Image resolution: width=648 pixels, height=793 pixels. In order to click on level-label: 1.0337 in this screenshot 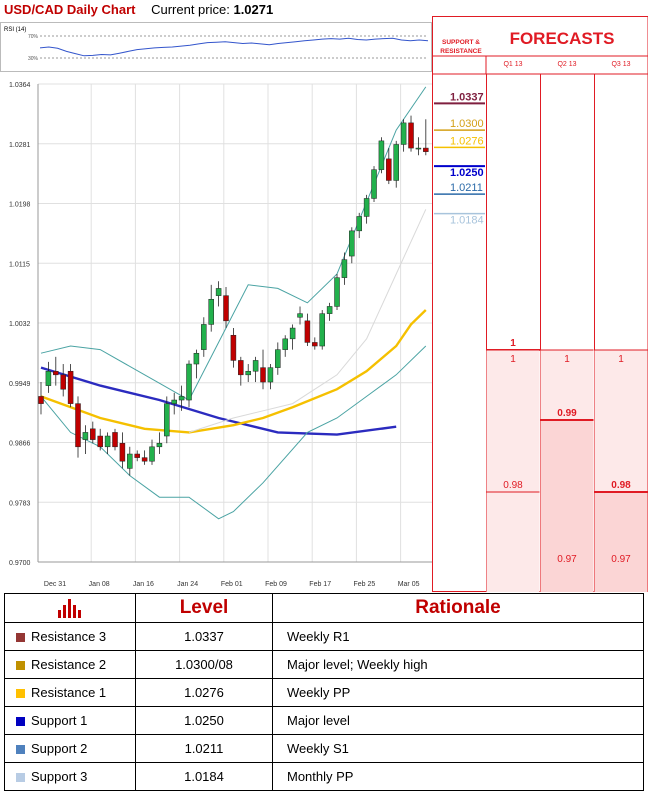, I will do `click(467, 97)`.